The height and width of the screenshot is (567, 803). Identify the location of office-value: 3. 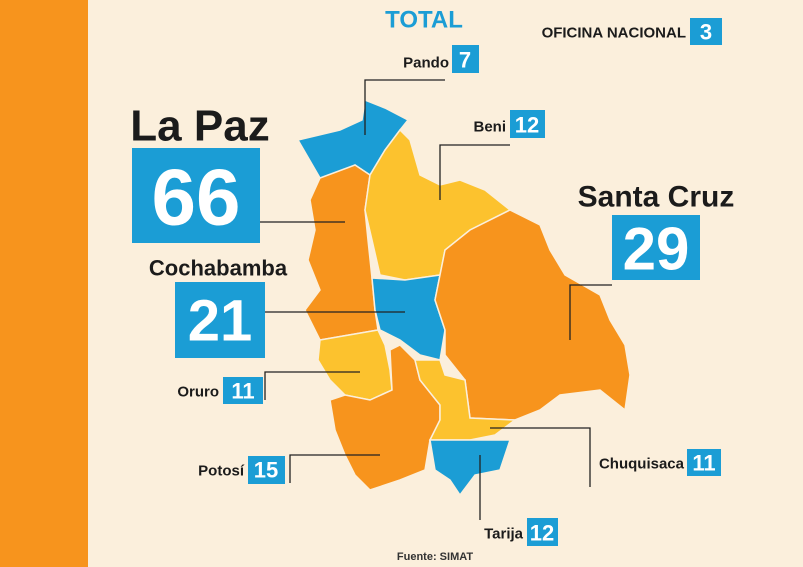
(706, 32).